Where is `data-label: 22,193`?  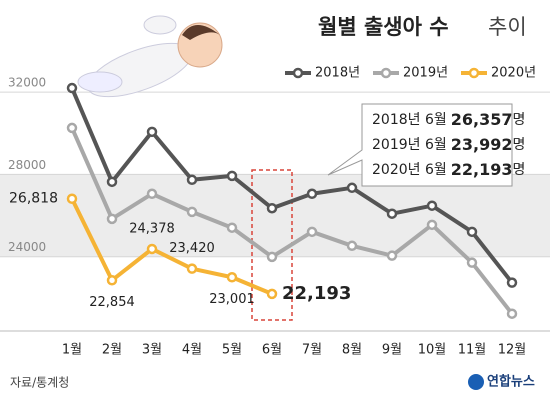 data-label: 22,193 is located at coordinates (316, 293).